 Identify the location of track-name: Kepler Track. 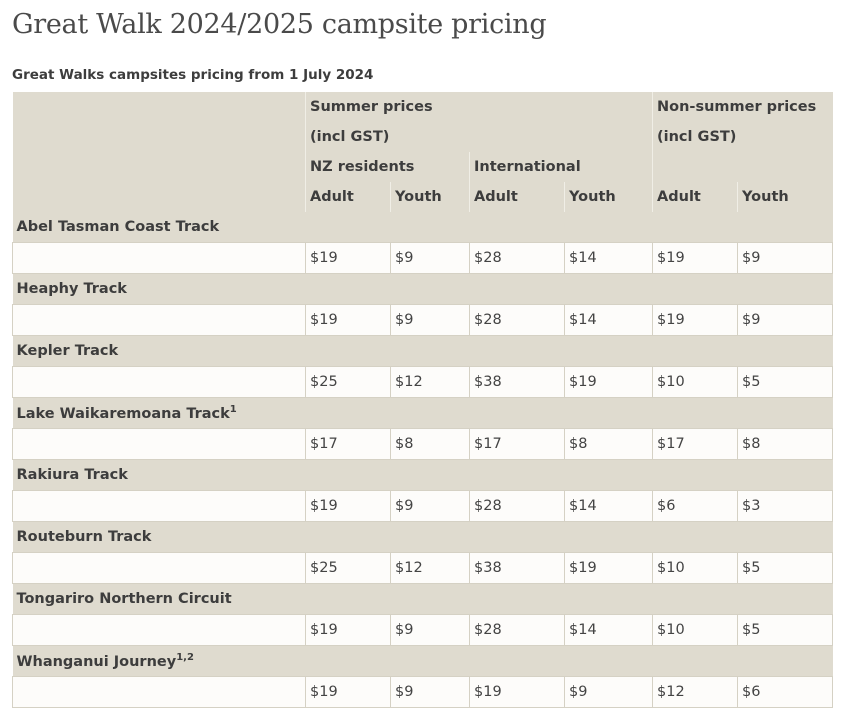
(422, 351).